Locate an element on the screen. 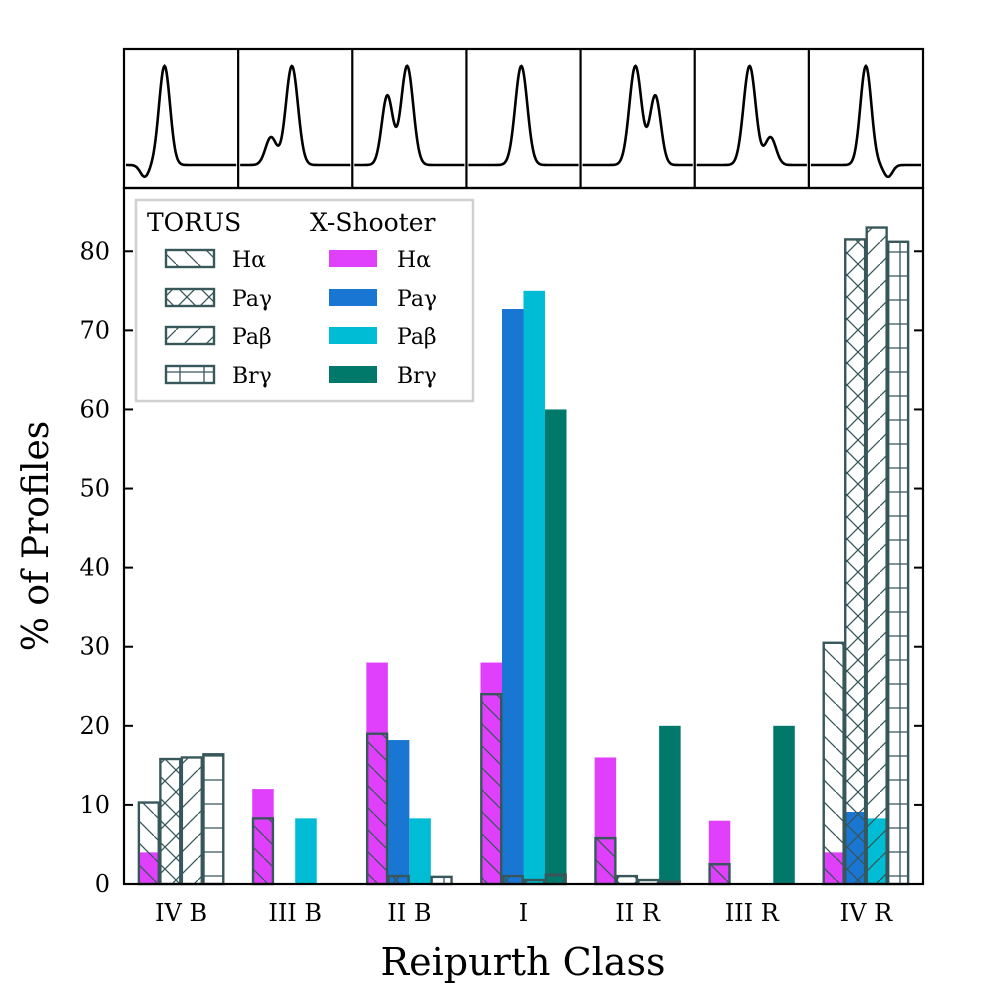  torus-bar-pagamma-i is located at coordinates (512, 880).